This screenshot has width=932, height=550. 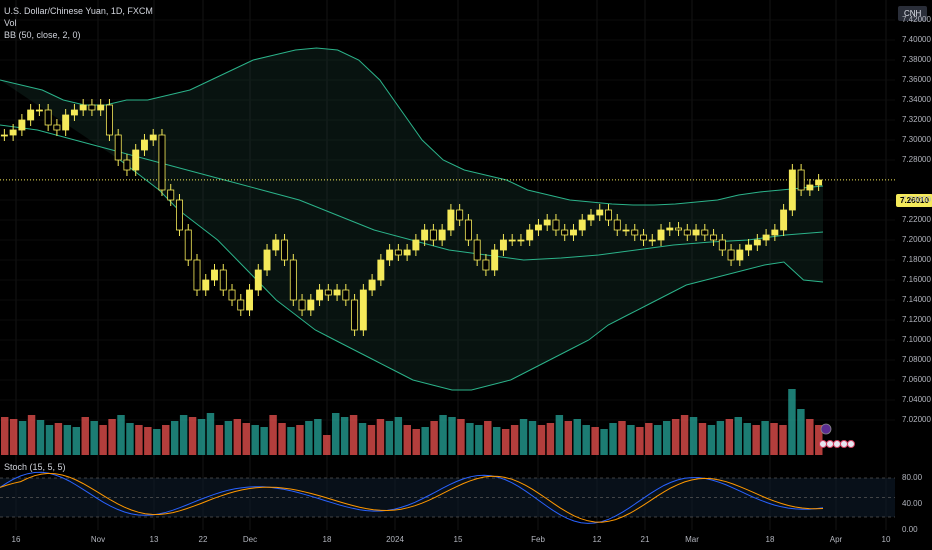 What do you see at coordinates (42, 35) in the screenshot?
I see `bollinger-indicator-label: BB (50, close, 2, 0)` at bounding box center [42, 35].